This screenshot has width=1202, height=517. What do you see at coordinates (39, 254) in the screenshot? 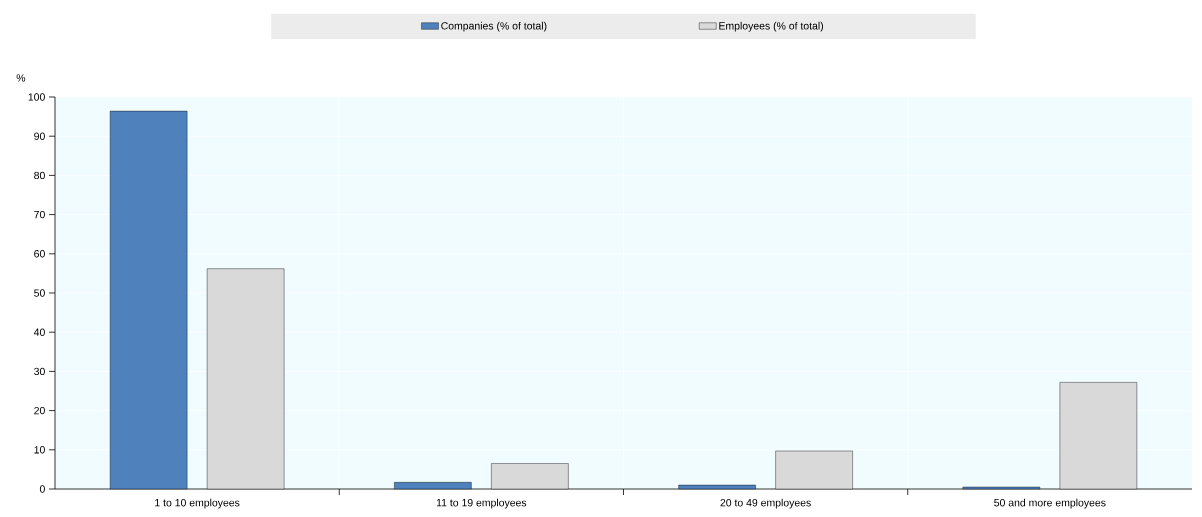
I see `y-tick-label: 60` at bounding box center [39, 254].